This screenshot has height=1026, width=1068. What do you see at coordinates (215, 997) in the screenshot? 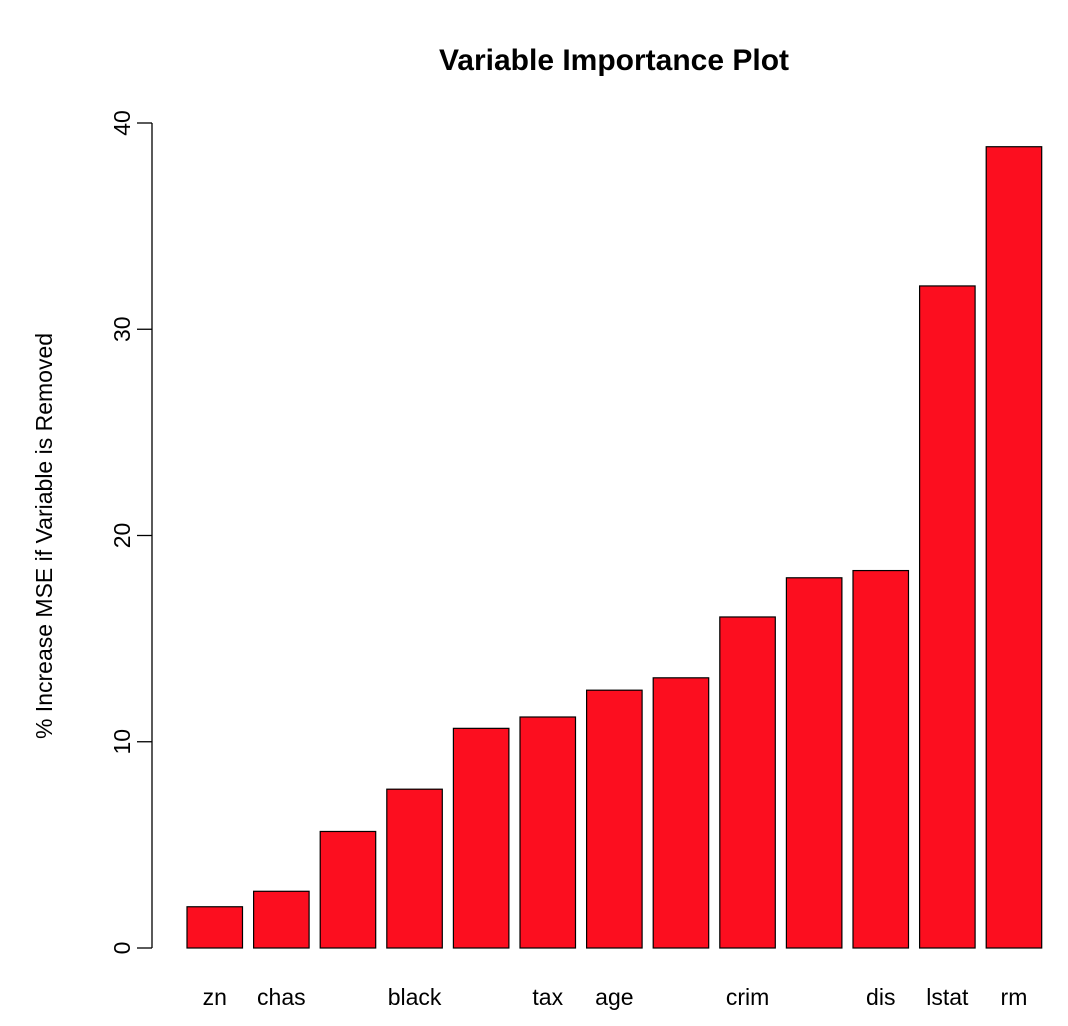
I see `x-tick-label: zn` at bounding box center [215, 997].